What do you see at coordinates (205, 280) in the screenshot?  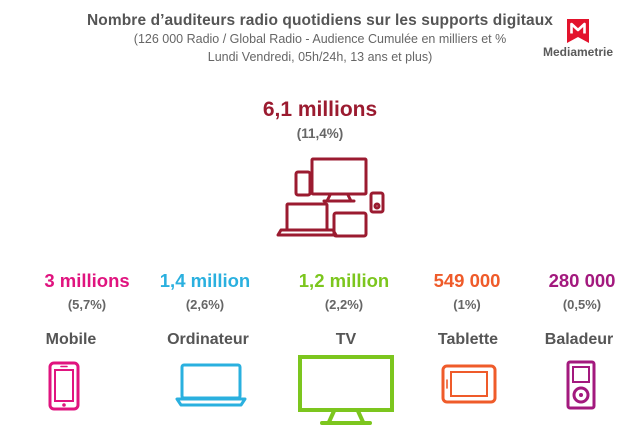 I see `value-label: 1,4 million` at bounding box center [205, 280].